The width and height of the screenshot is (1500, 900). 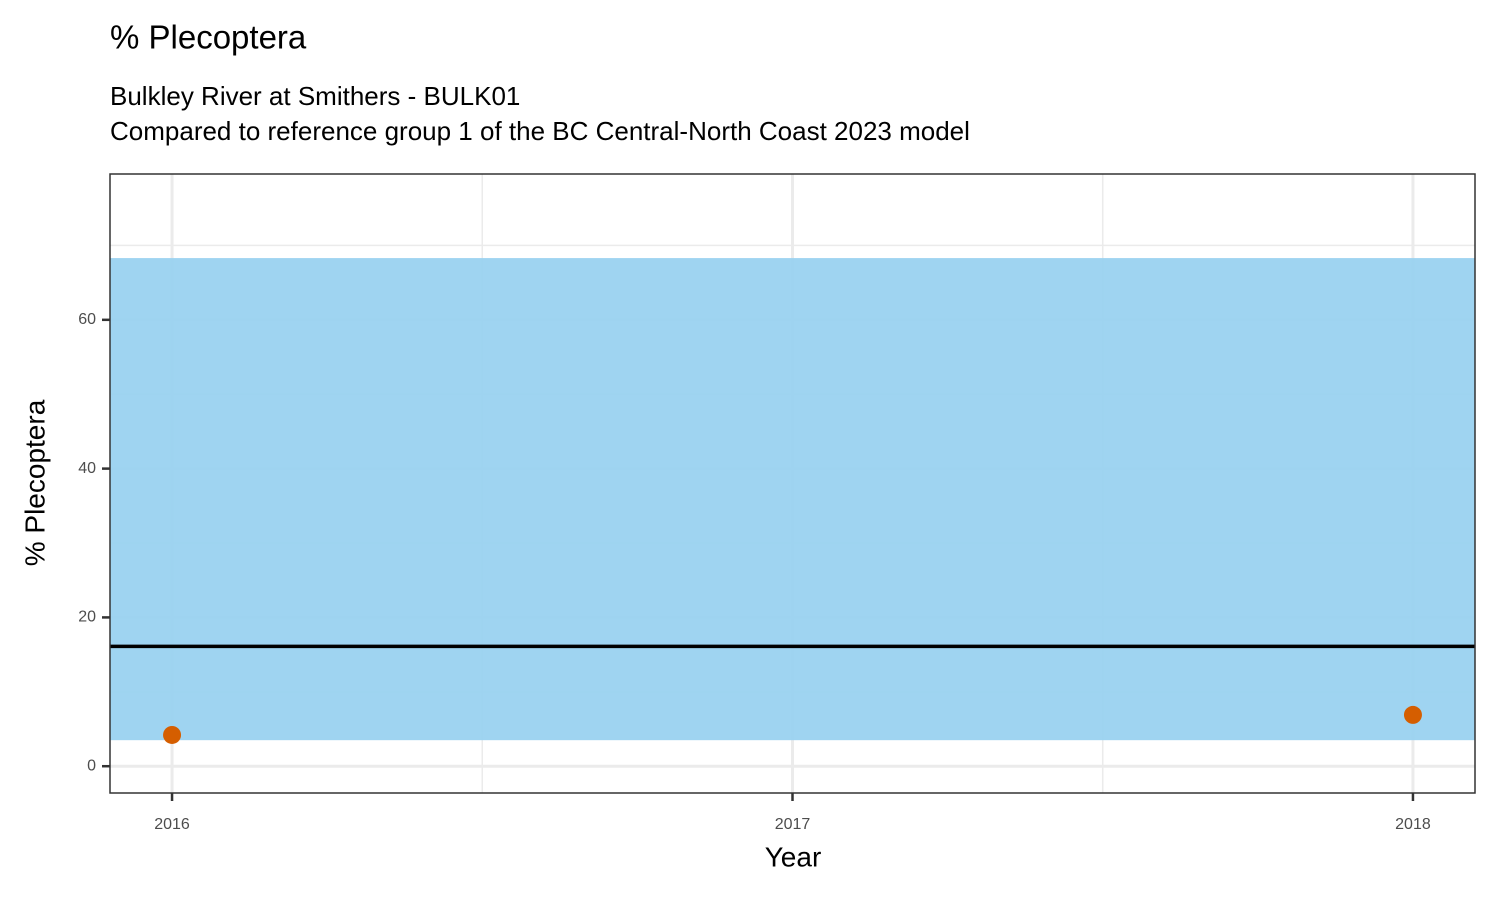 What do you see at coordinates (172, 824) in the screenshot?
I see `x-tick-label: 2016` at bounding box center [172, 824].